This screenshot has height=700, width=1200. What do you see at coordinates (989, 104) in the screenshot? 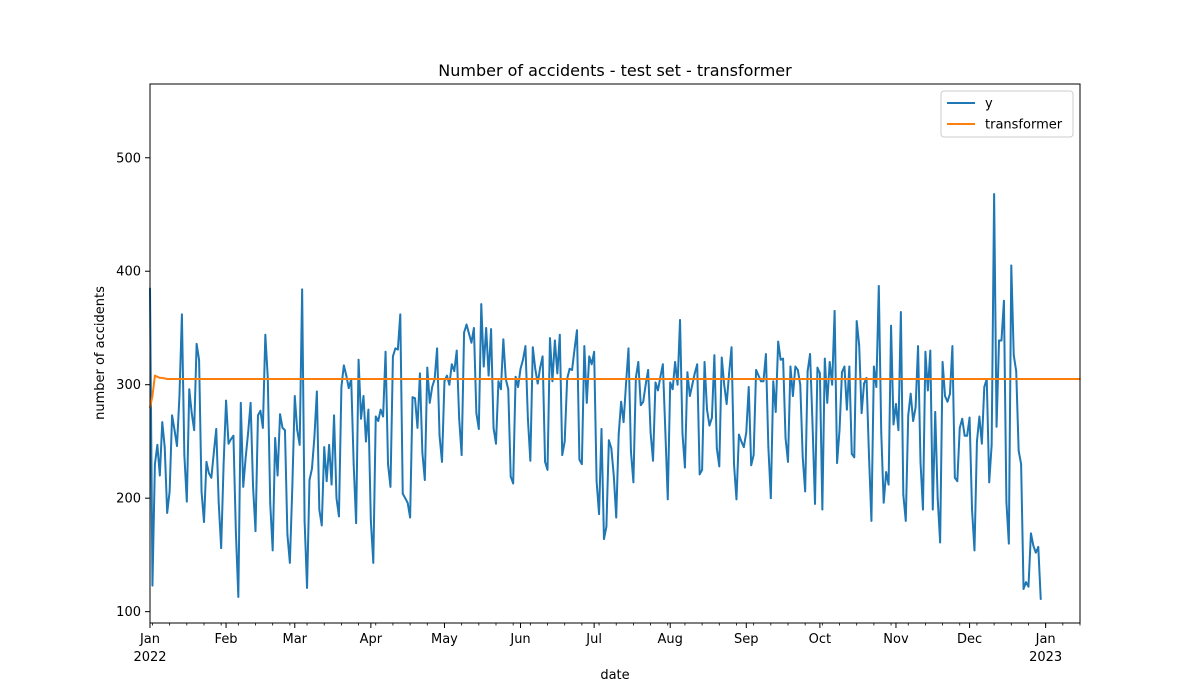
I see `legend-label-y: y` at bounding box center [989, 104].